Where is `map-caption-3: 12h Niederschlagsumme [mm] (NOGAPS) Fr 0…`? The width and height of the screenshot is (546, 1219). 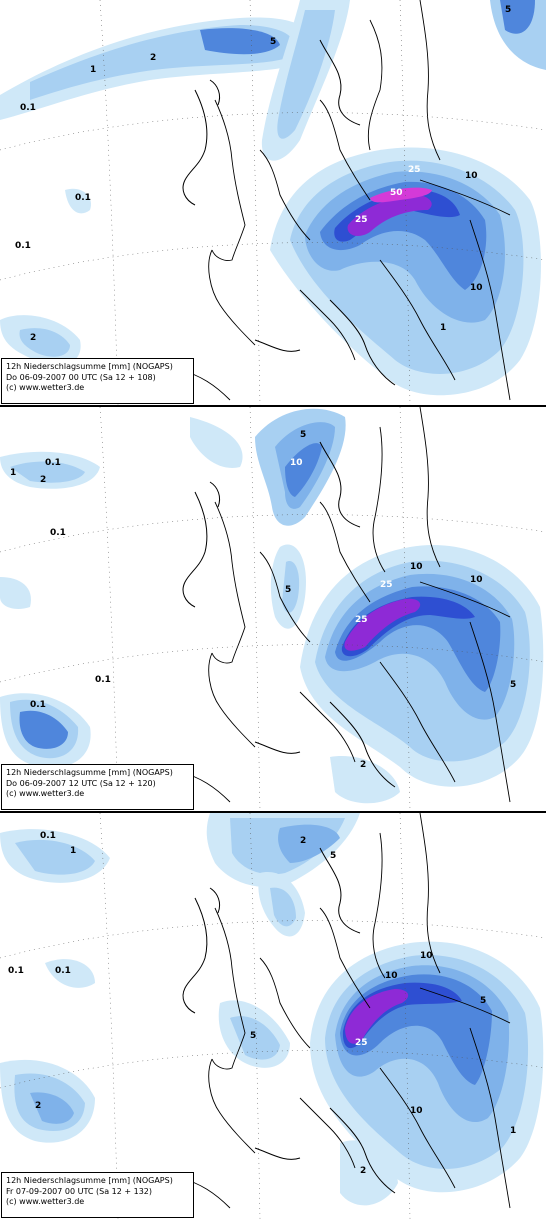
map-caption-3: 12h Niederschlagsumme [mm] (NOGAPS) Fr 0… is located at coordinates (97, 1195).